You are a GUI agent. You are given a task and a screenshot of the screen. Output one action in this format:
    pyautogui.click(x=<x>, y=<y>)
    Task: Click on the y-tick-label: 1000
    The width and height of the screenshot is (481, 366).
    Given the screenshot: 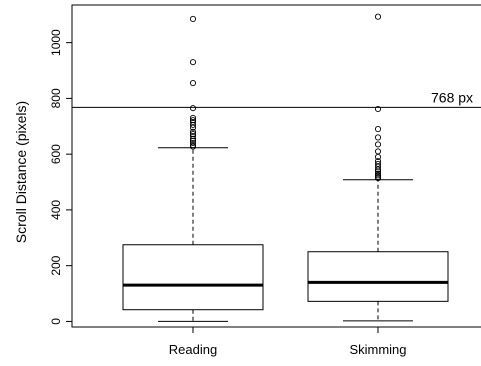 What is the action you would take?
    pyautogui.click(x=56, y=42)
    